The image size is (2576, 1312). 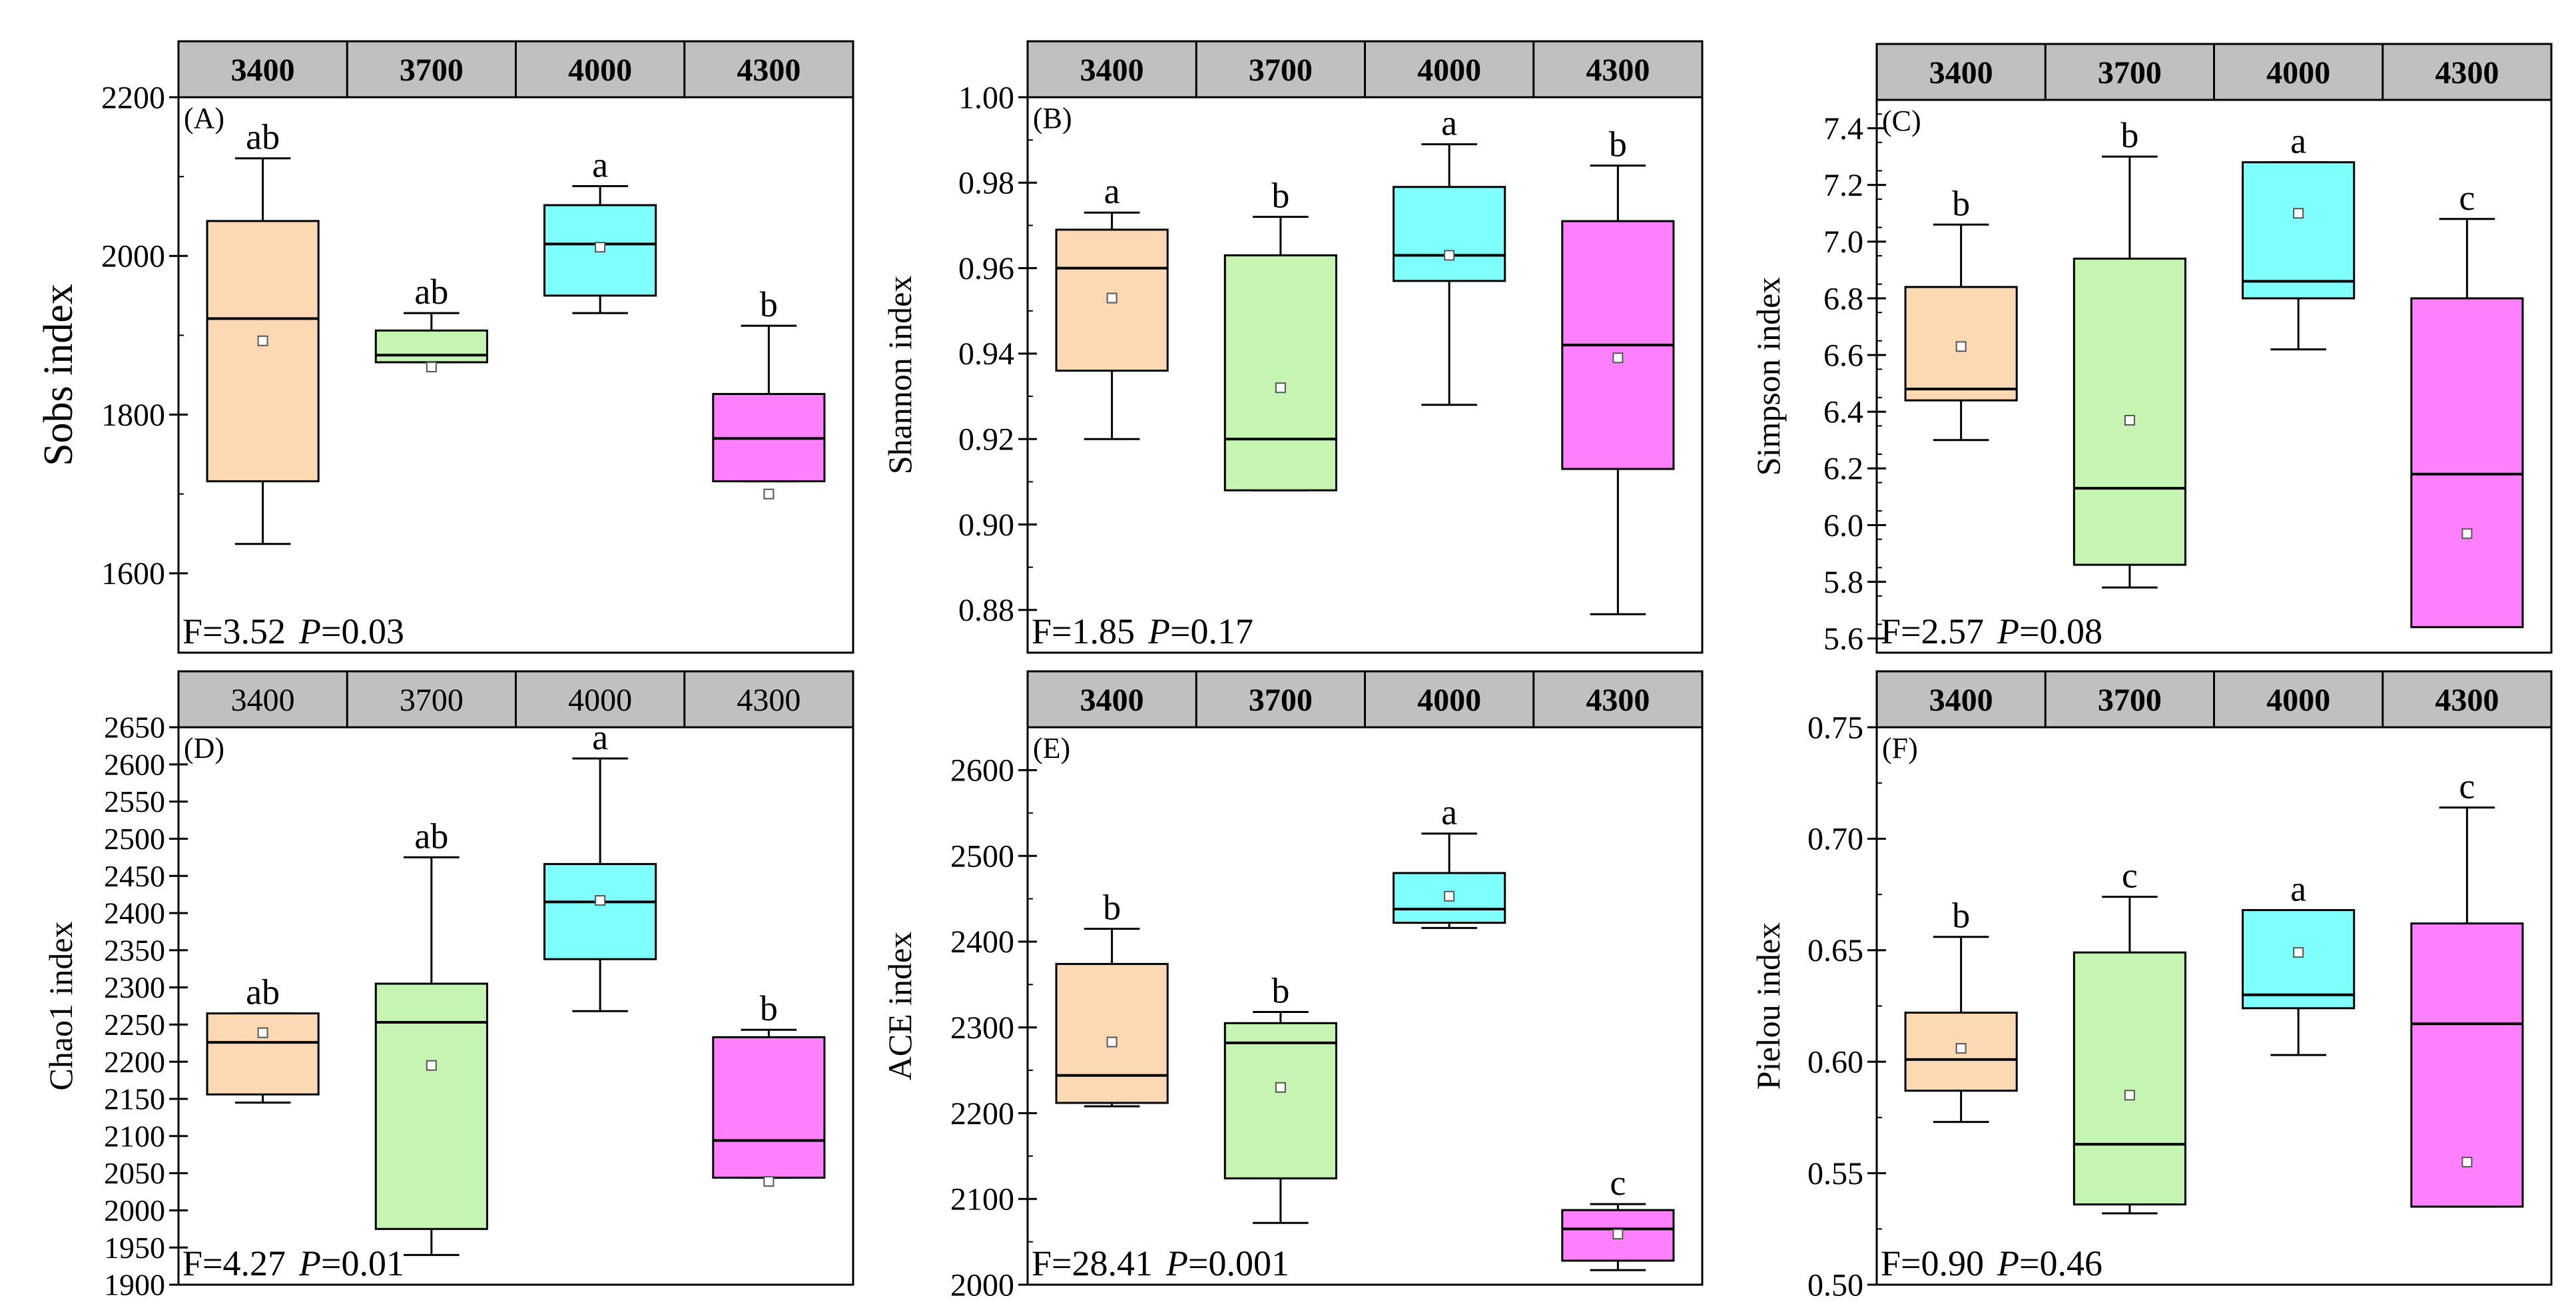 What do you see at coordinates (1843, 298) in the screenshot?
I see `y-tick-label: 6.8` at bounding box center [1843, 298].